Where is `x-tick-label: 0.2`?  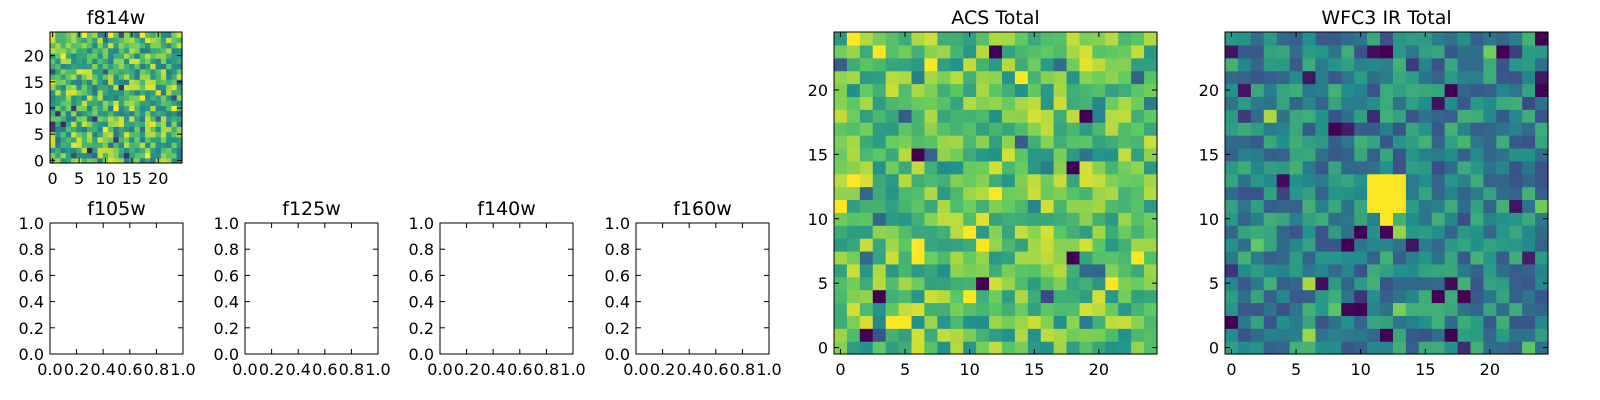 x-tick-label: 0.2 is located at coordinates (271, 369).